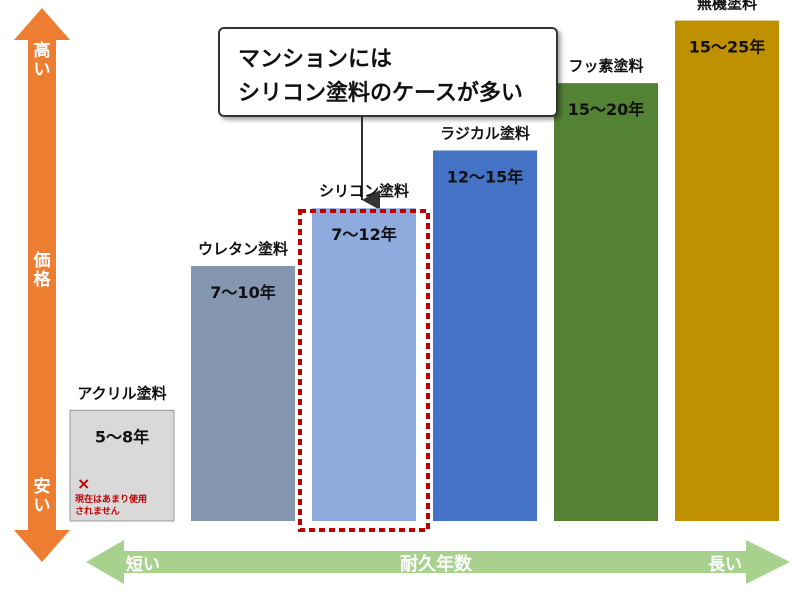  I want to click on value-label-1: 5～8年, so click(122, 436).